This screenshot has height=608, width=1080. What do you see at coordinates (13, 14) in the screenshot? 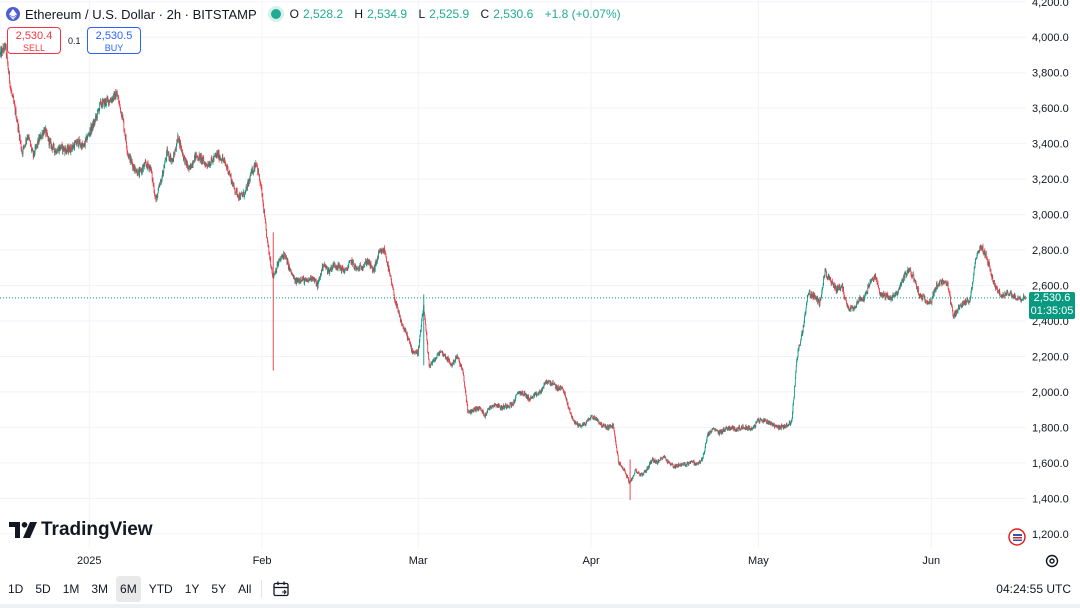
I see `ethereum-icon` at bounding box center [13, 14].